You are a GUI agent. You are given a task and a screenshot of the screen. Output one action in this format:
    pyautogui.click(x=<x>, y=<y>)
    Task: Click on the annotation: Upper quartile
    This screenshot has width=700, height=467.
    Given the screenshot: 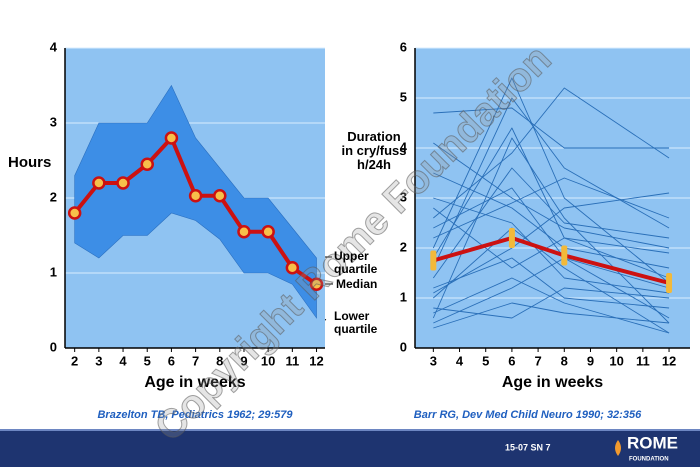 What is the action you would take?
    pyautogui.click(x=356, y=262)
    